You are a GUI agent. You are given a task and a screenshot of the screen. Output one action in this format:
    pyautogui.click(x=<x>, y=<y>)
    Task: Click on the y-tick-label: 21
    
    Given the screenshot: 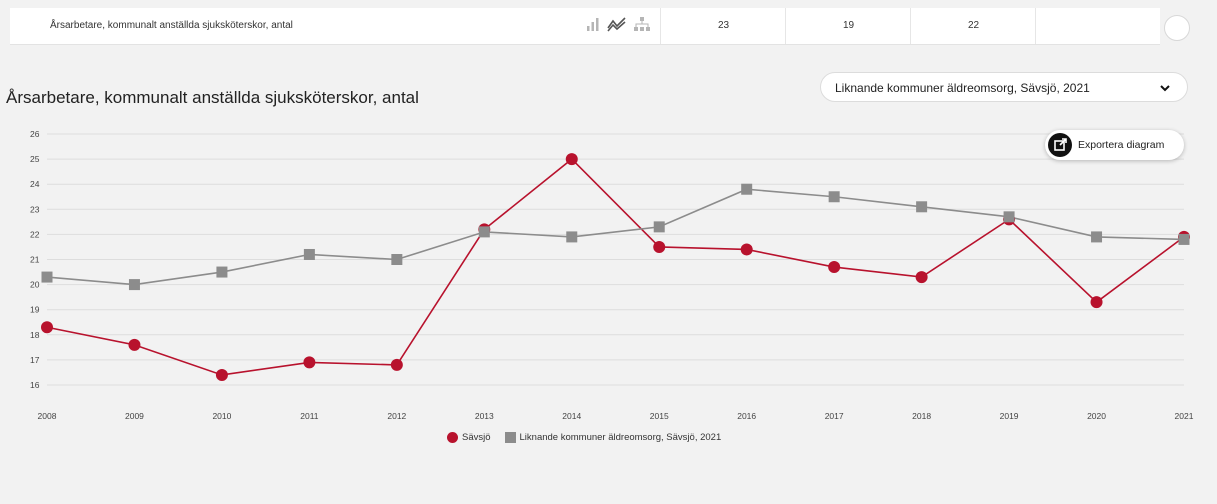 What is the action you would take?
    pyautogui.click(x=35, y=260)
    